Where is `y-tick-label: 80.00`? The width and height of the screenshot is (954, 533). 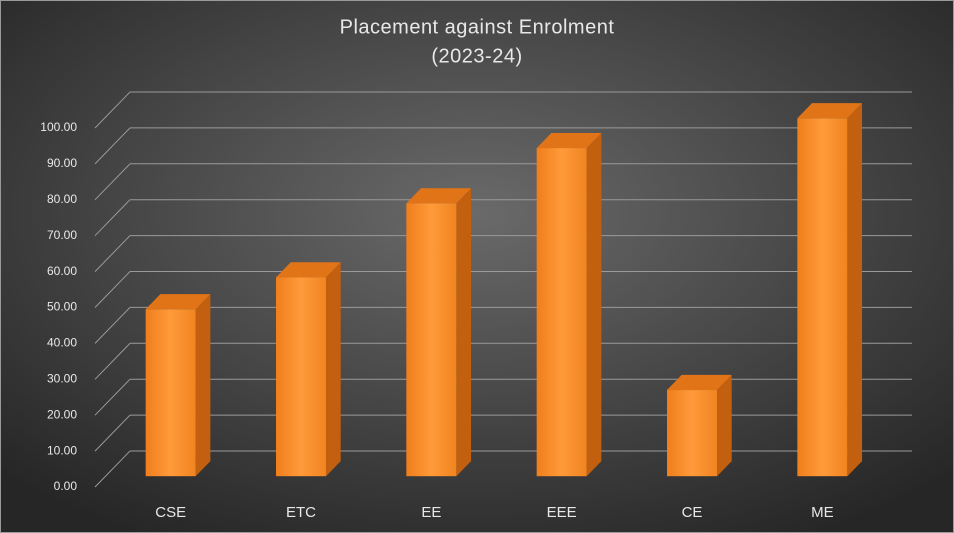
y-tick-label: 80.00 is located at coordinates (62, 199).